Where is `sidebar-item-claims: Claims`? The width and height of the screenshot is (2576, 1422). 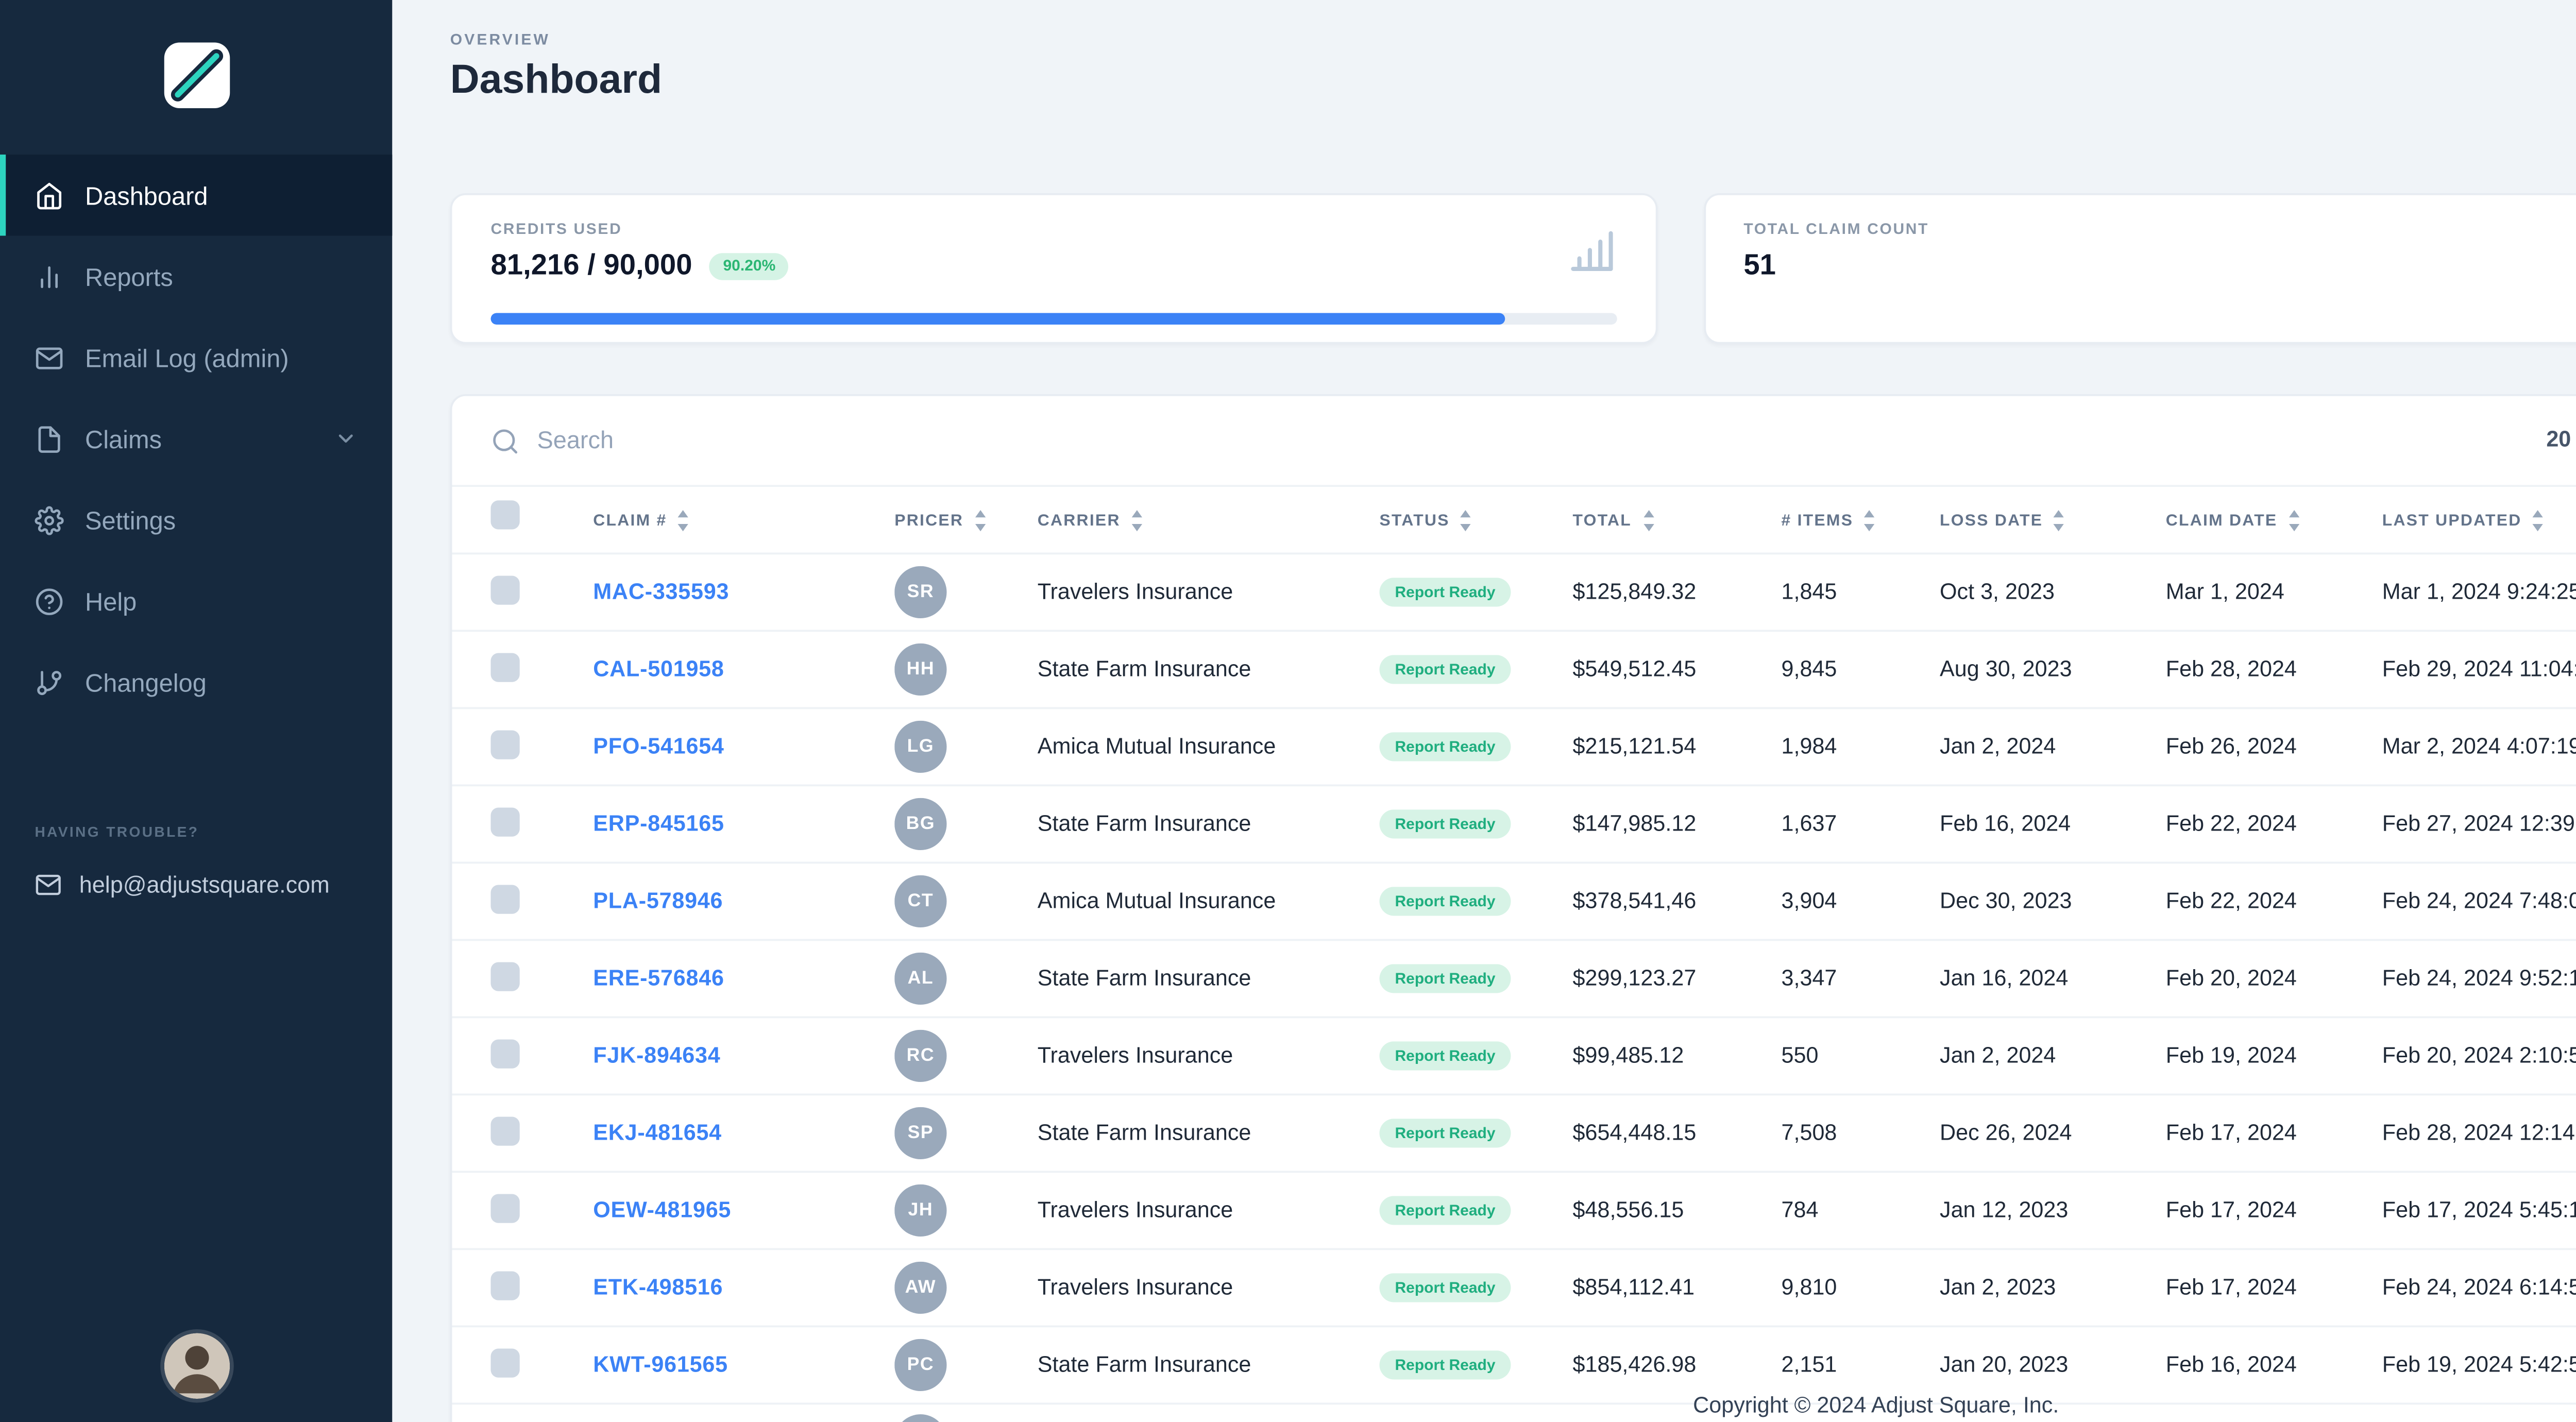 sidebar-item-claims: Claims is located at coordinates (196, 439).